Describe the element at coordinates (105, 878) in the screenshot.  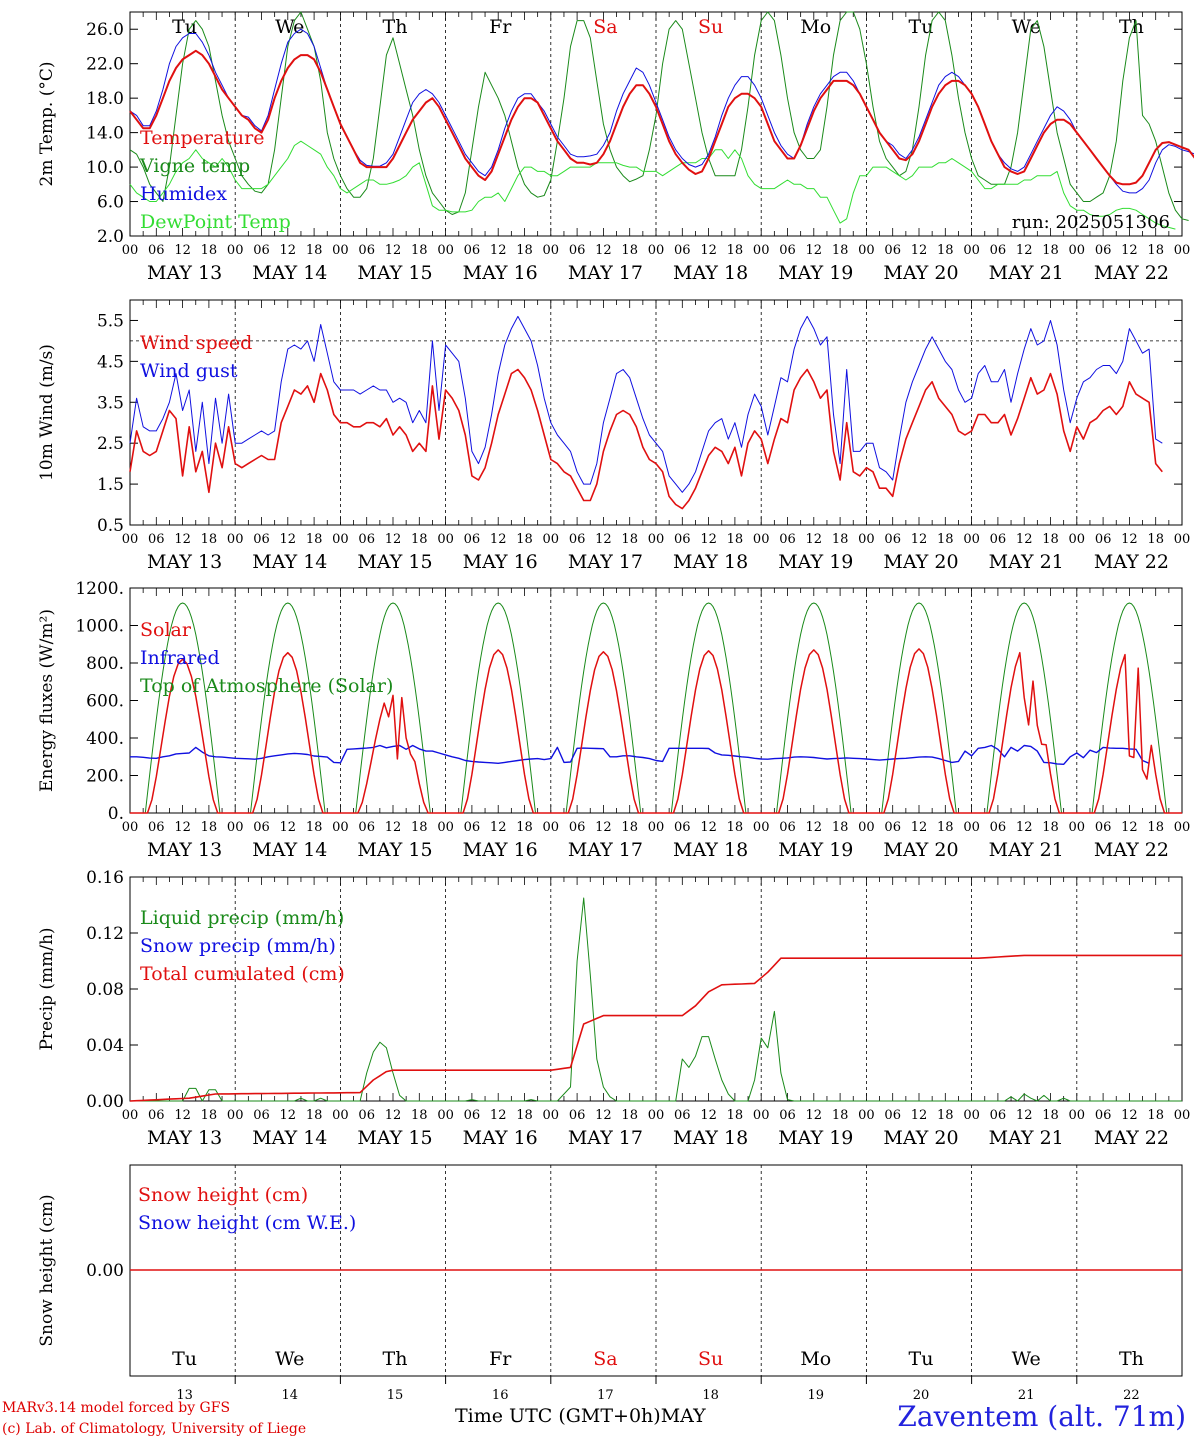
I see `y-tick-label: 0.16` at that location.